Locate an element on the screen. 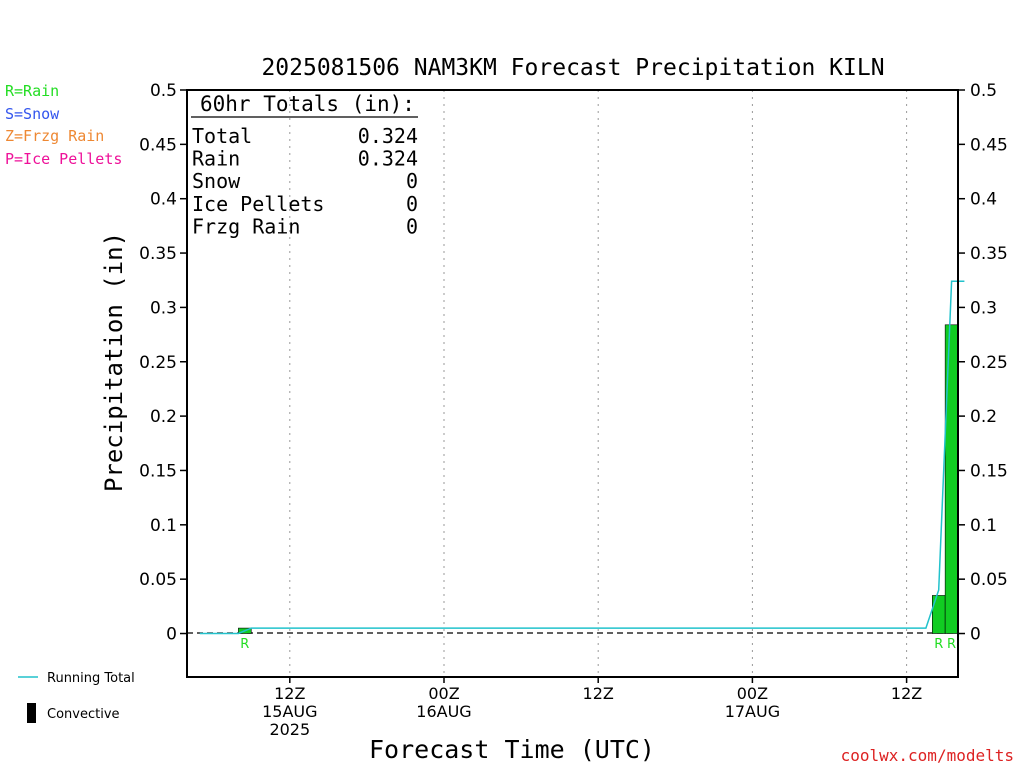  y-tick-label-left: 0.35 is located at coordinates (158, 254).